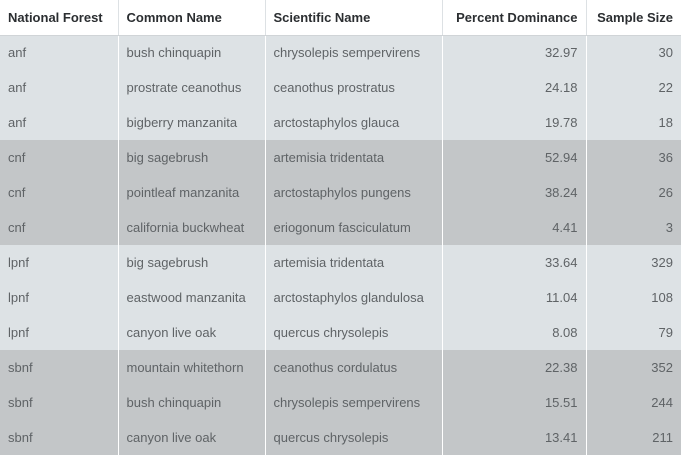 The image size is (681, 457). Describe the element at coordinates (514, 367) in the screenshot. I see `cell-percent-dominance: 22.38` at that location.